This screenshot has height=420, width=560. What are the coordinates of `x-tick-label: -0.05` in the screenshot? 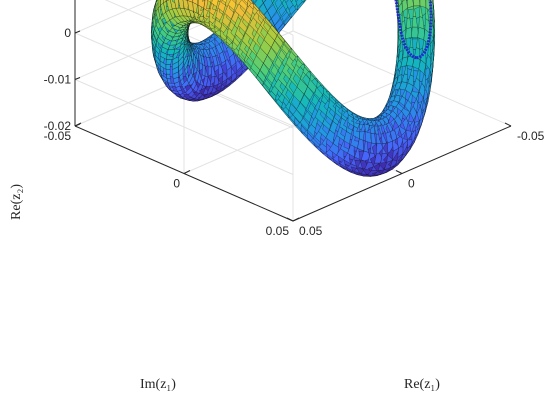 It's located at (531, 136).